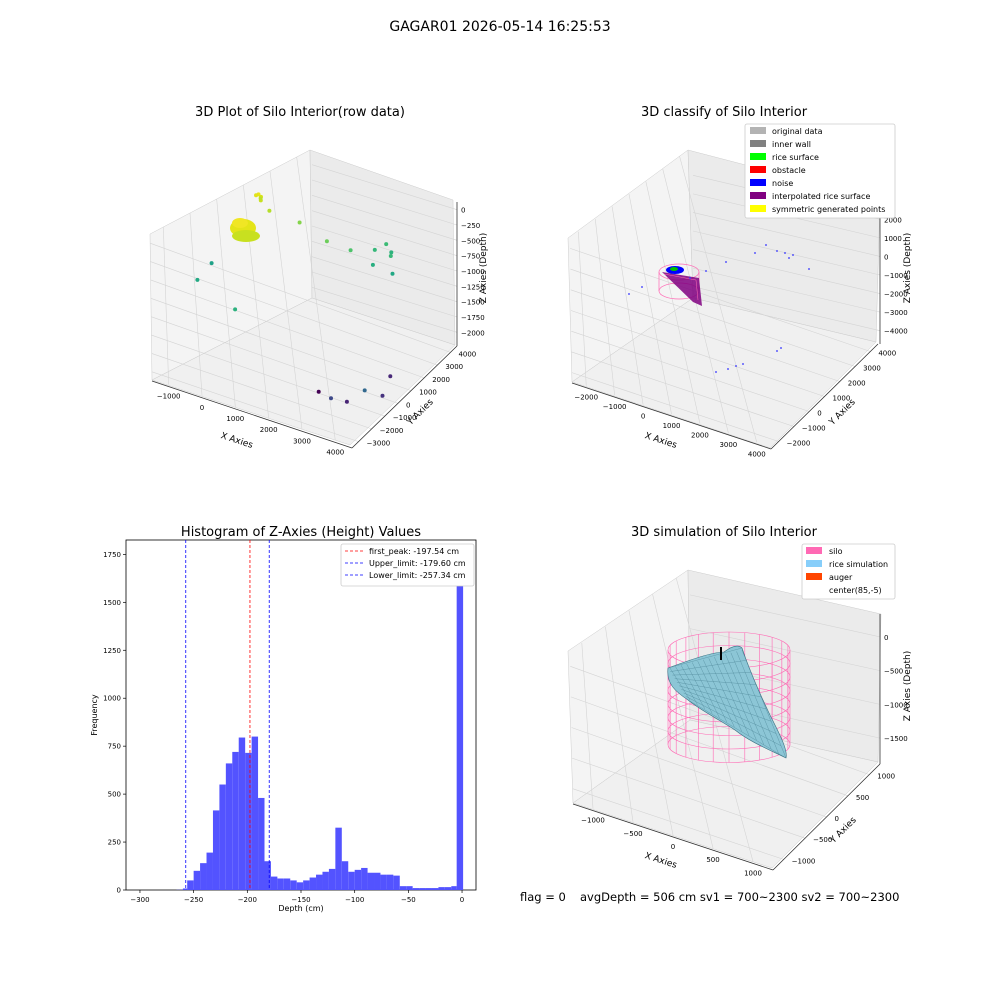 This screenshot has width=1000, height=1000. I want to click on panel3-x-tick-label: −150, so click(300, 900).